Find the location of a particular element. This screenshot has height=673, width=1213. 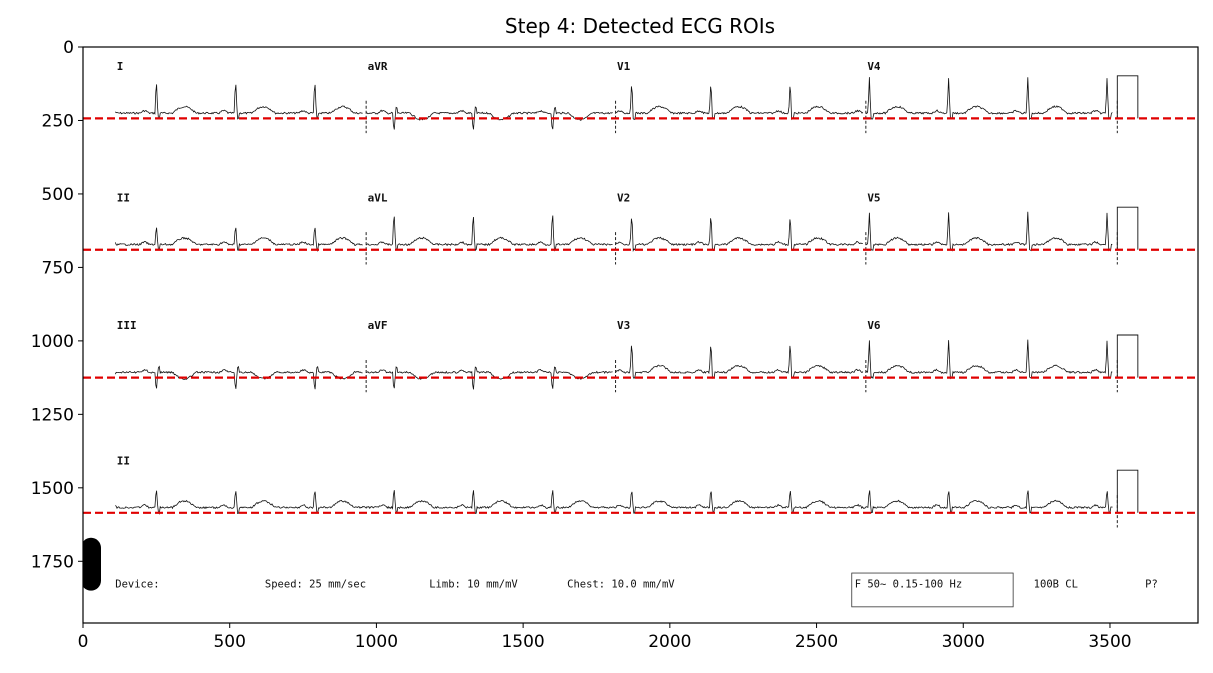

ecg-trace-avl is located at coordinates (489, 233).